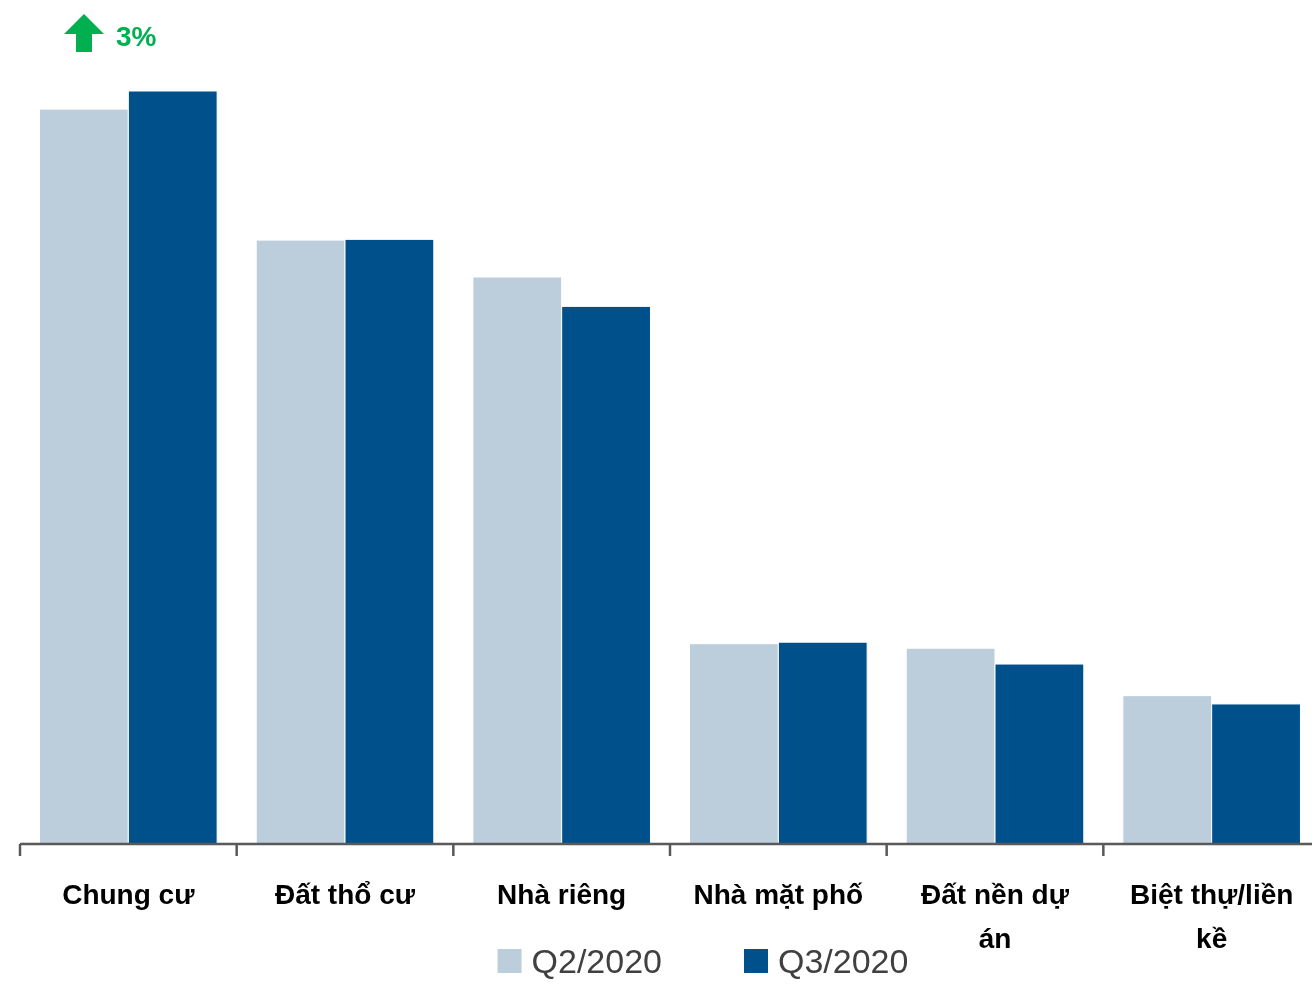 This screenshot has height=985, width=1312. What do you see at coordinates (129, 894) in the screenshot?
I see `x-tick-label: Chung cư` at bounding box center [129, 894].